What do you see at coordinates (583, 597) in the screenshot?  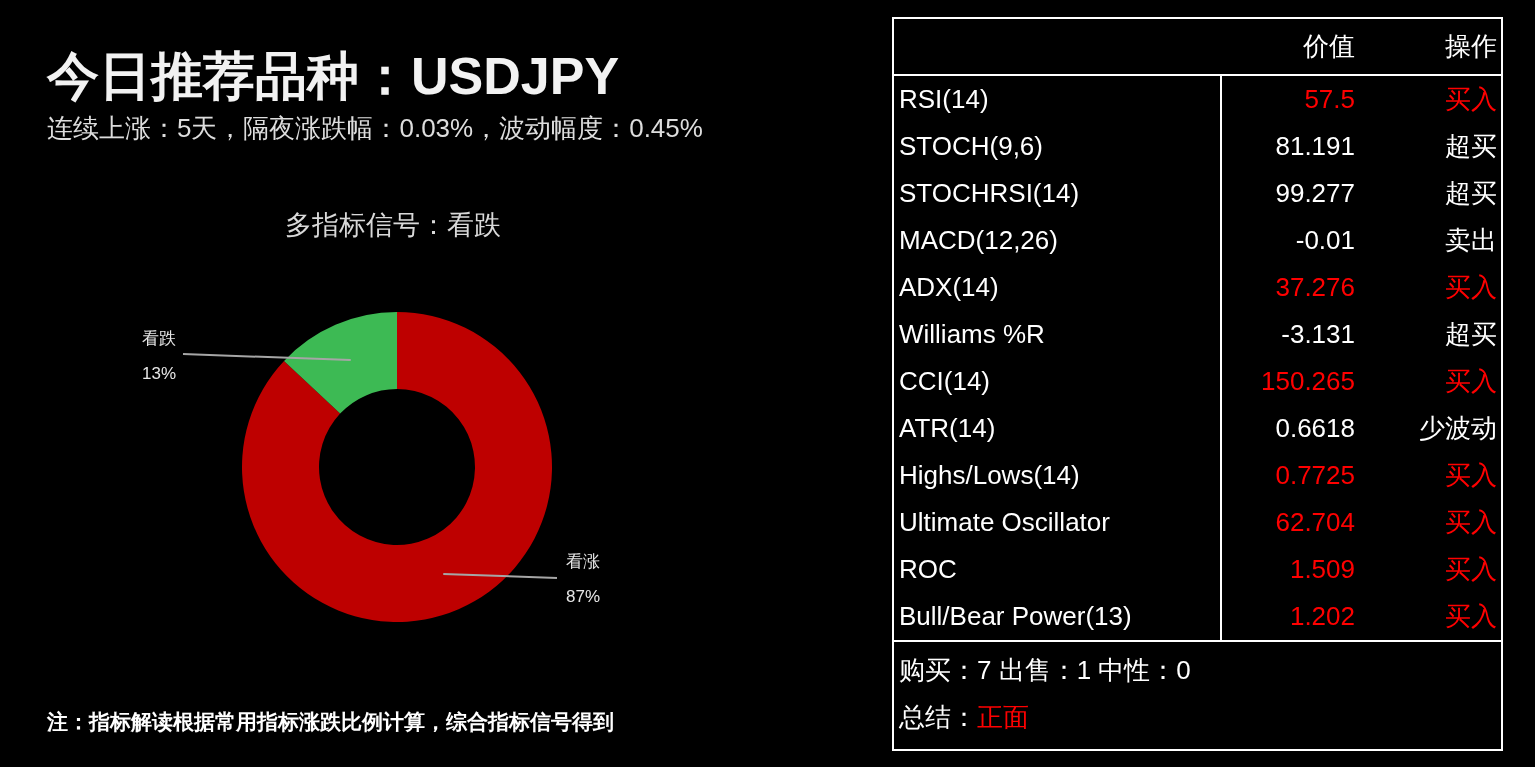 I see `data-label: 87%` at bounding box center [583, 597].